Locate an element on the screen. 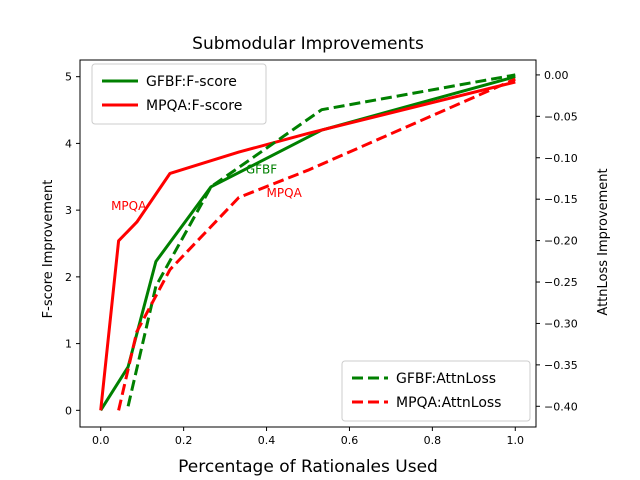 The height and width of the screenshot is (480, 640). x-axis: 0.0 0.2 0.4 0.6 0.8 1.0 is located at coordinates (308, 437).